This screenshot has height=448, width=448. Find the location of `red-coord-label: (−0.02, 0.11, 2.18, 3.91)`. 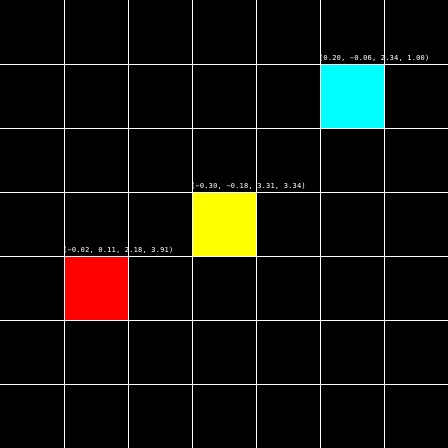

red-coord-label: (−0.02, 0.11, 2.18, 3.91) is located at coordinates (118, 250).